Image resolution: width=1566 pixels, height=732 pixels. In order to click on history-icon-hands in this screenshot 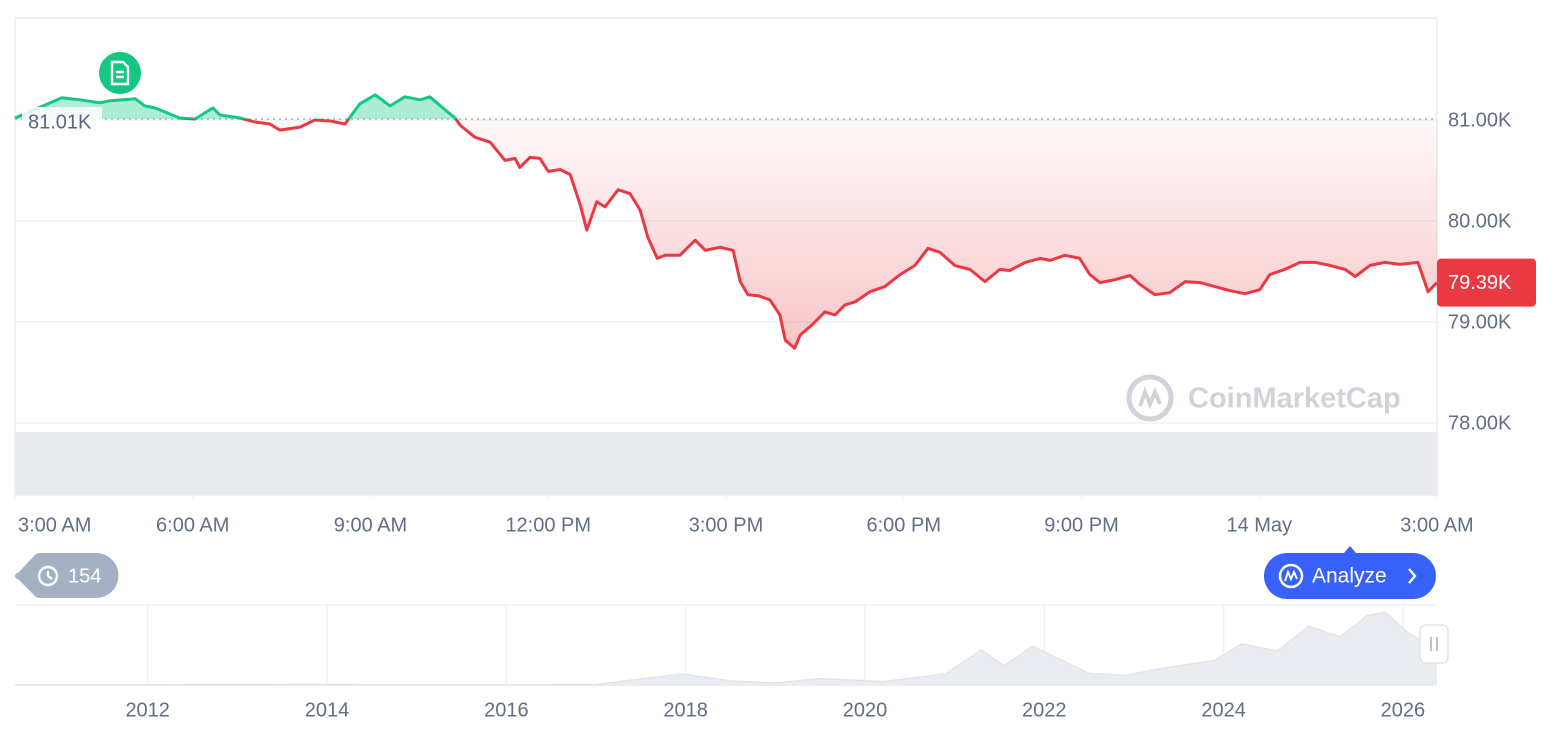, I will do `click(49, 575)`.